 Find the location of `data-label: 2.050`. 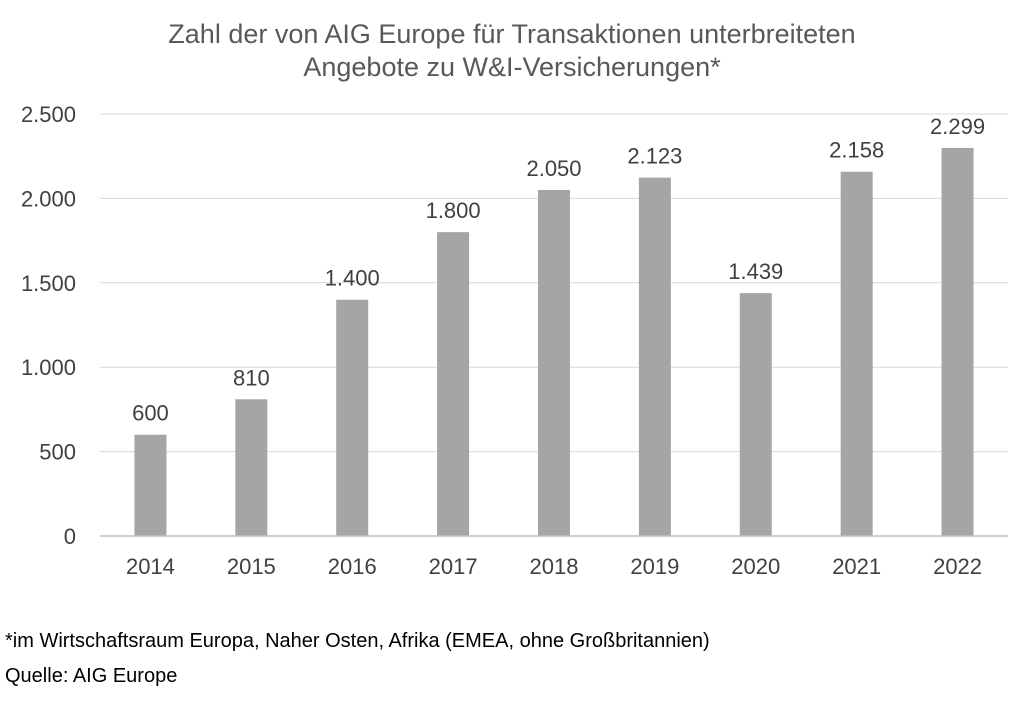

data-label: 2.050 is located at coordinates (553, 168).